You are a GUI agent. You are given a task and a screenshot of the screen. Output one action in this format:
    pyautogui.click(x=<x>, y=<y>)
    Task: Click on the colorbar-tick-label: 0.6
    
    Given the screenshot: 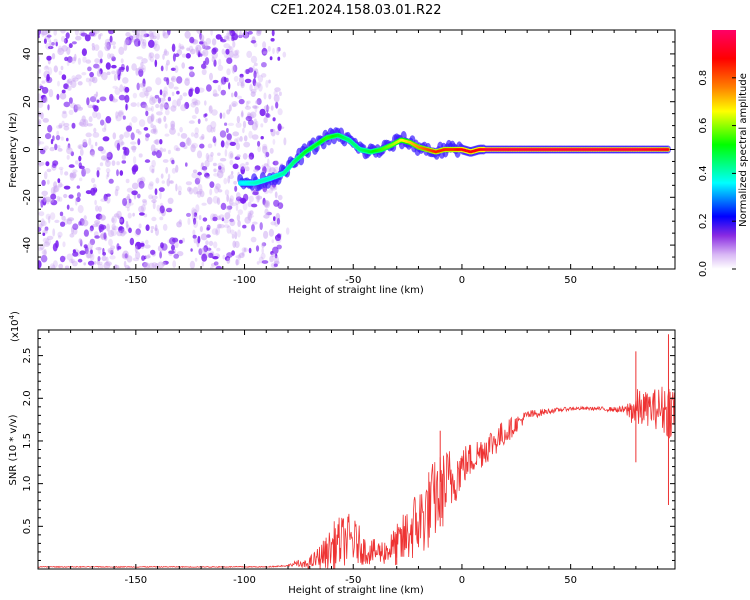 What is the action you would take?
    pyautogui.click(x=703, y=126)
    